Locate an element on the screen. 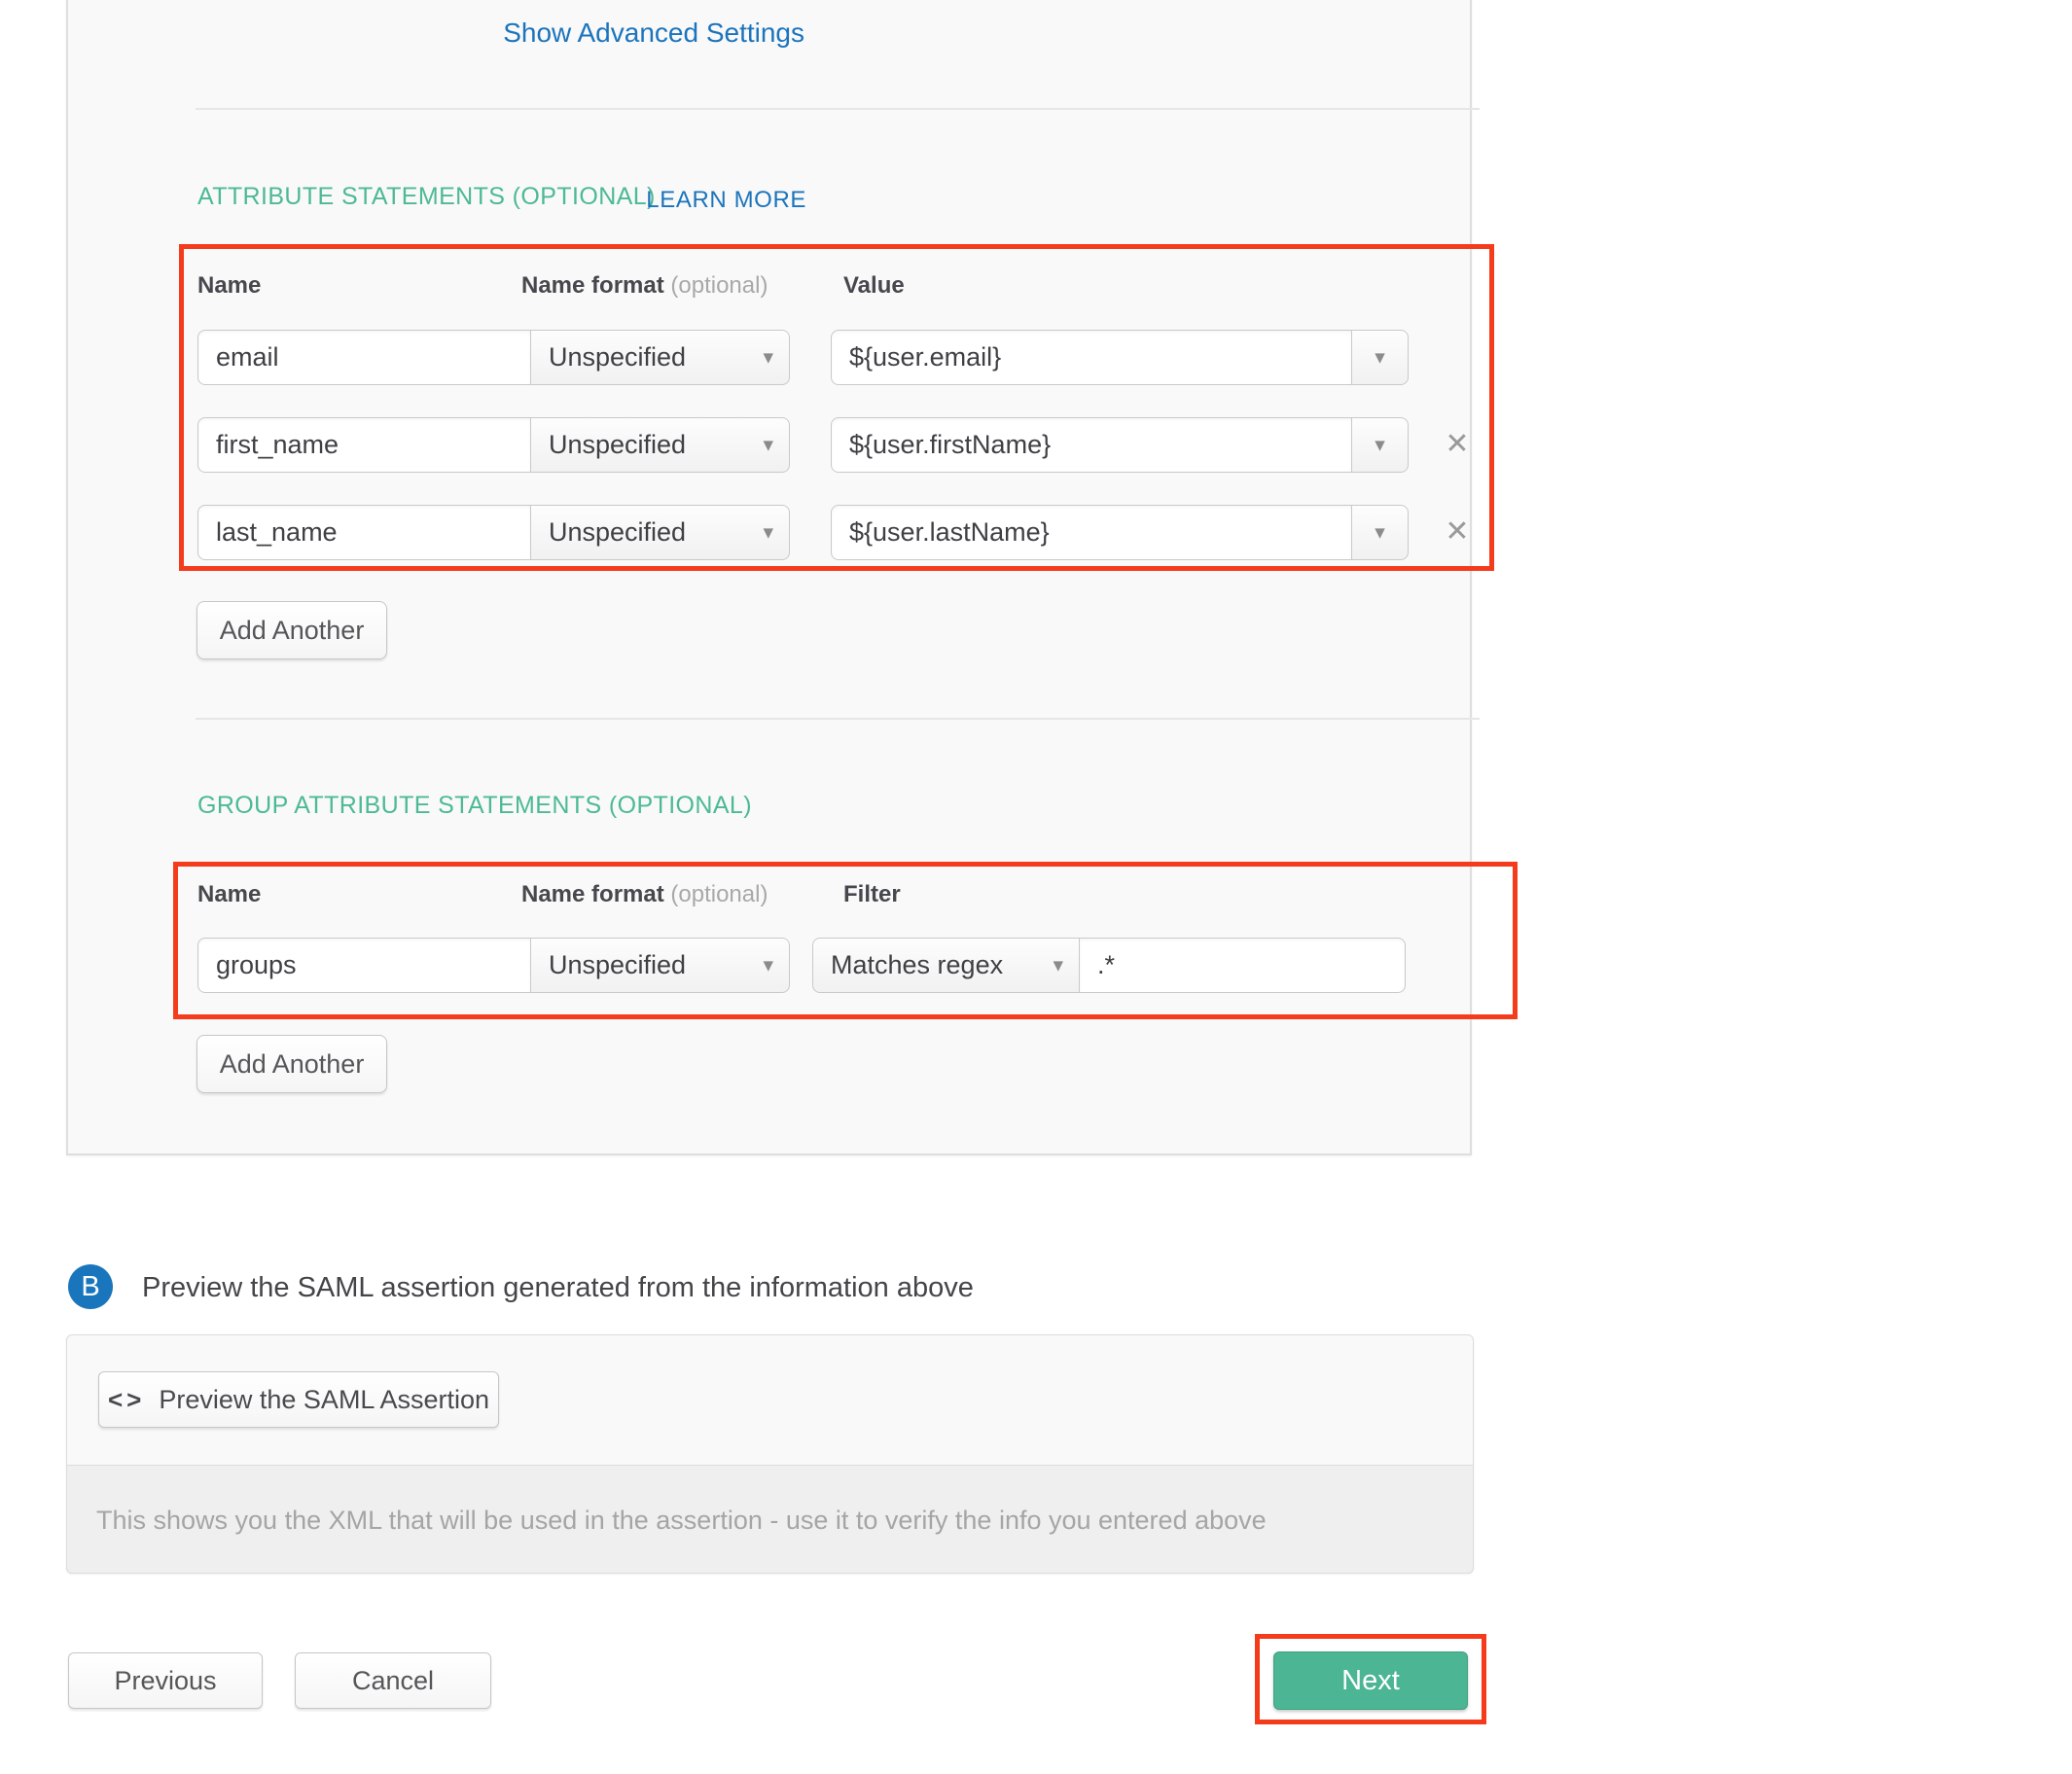 The height and width of the screenshot is (1774, 2072). filter-type-dropdown: Matches regex ▾ is located at coordinates (946, 965).